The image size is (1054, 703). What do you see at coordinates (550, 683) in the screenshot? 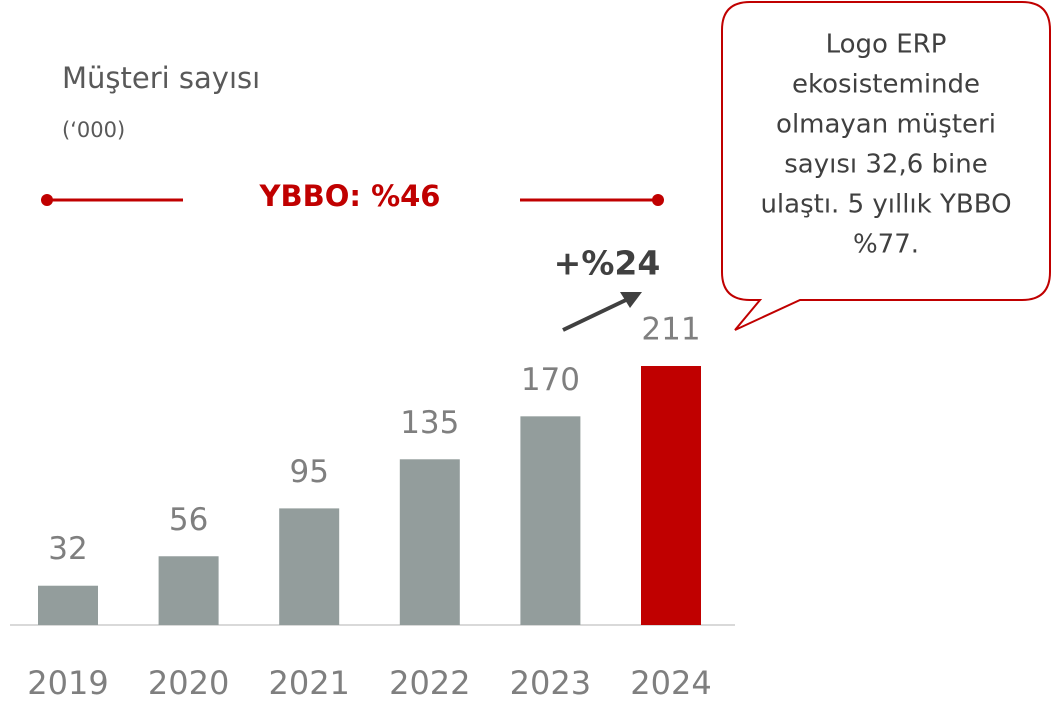
I see `x-tick-label: 2023` at bounding box center [550, 683].